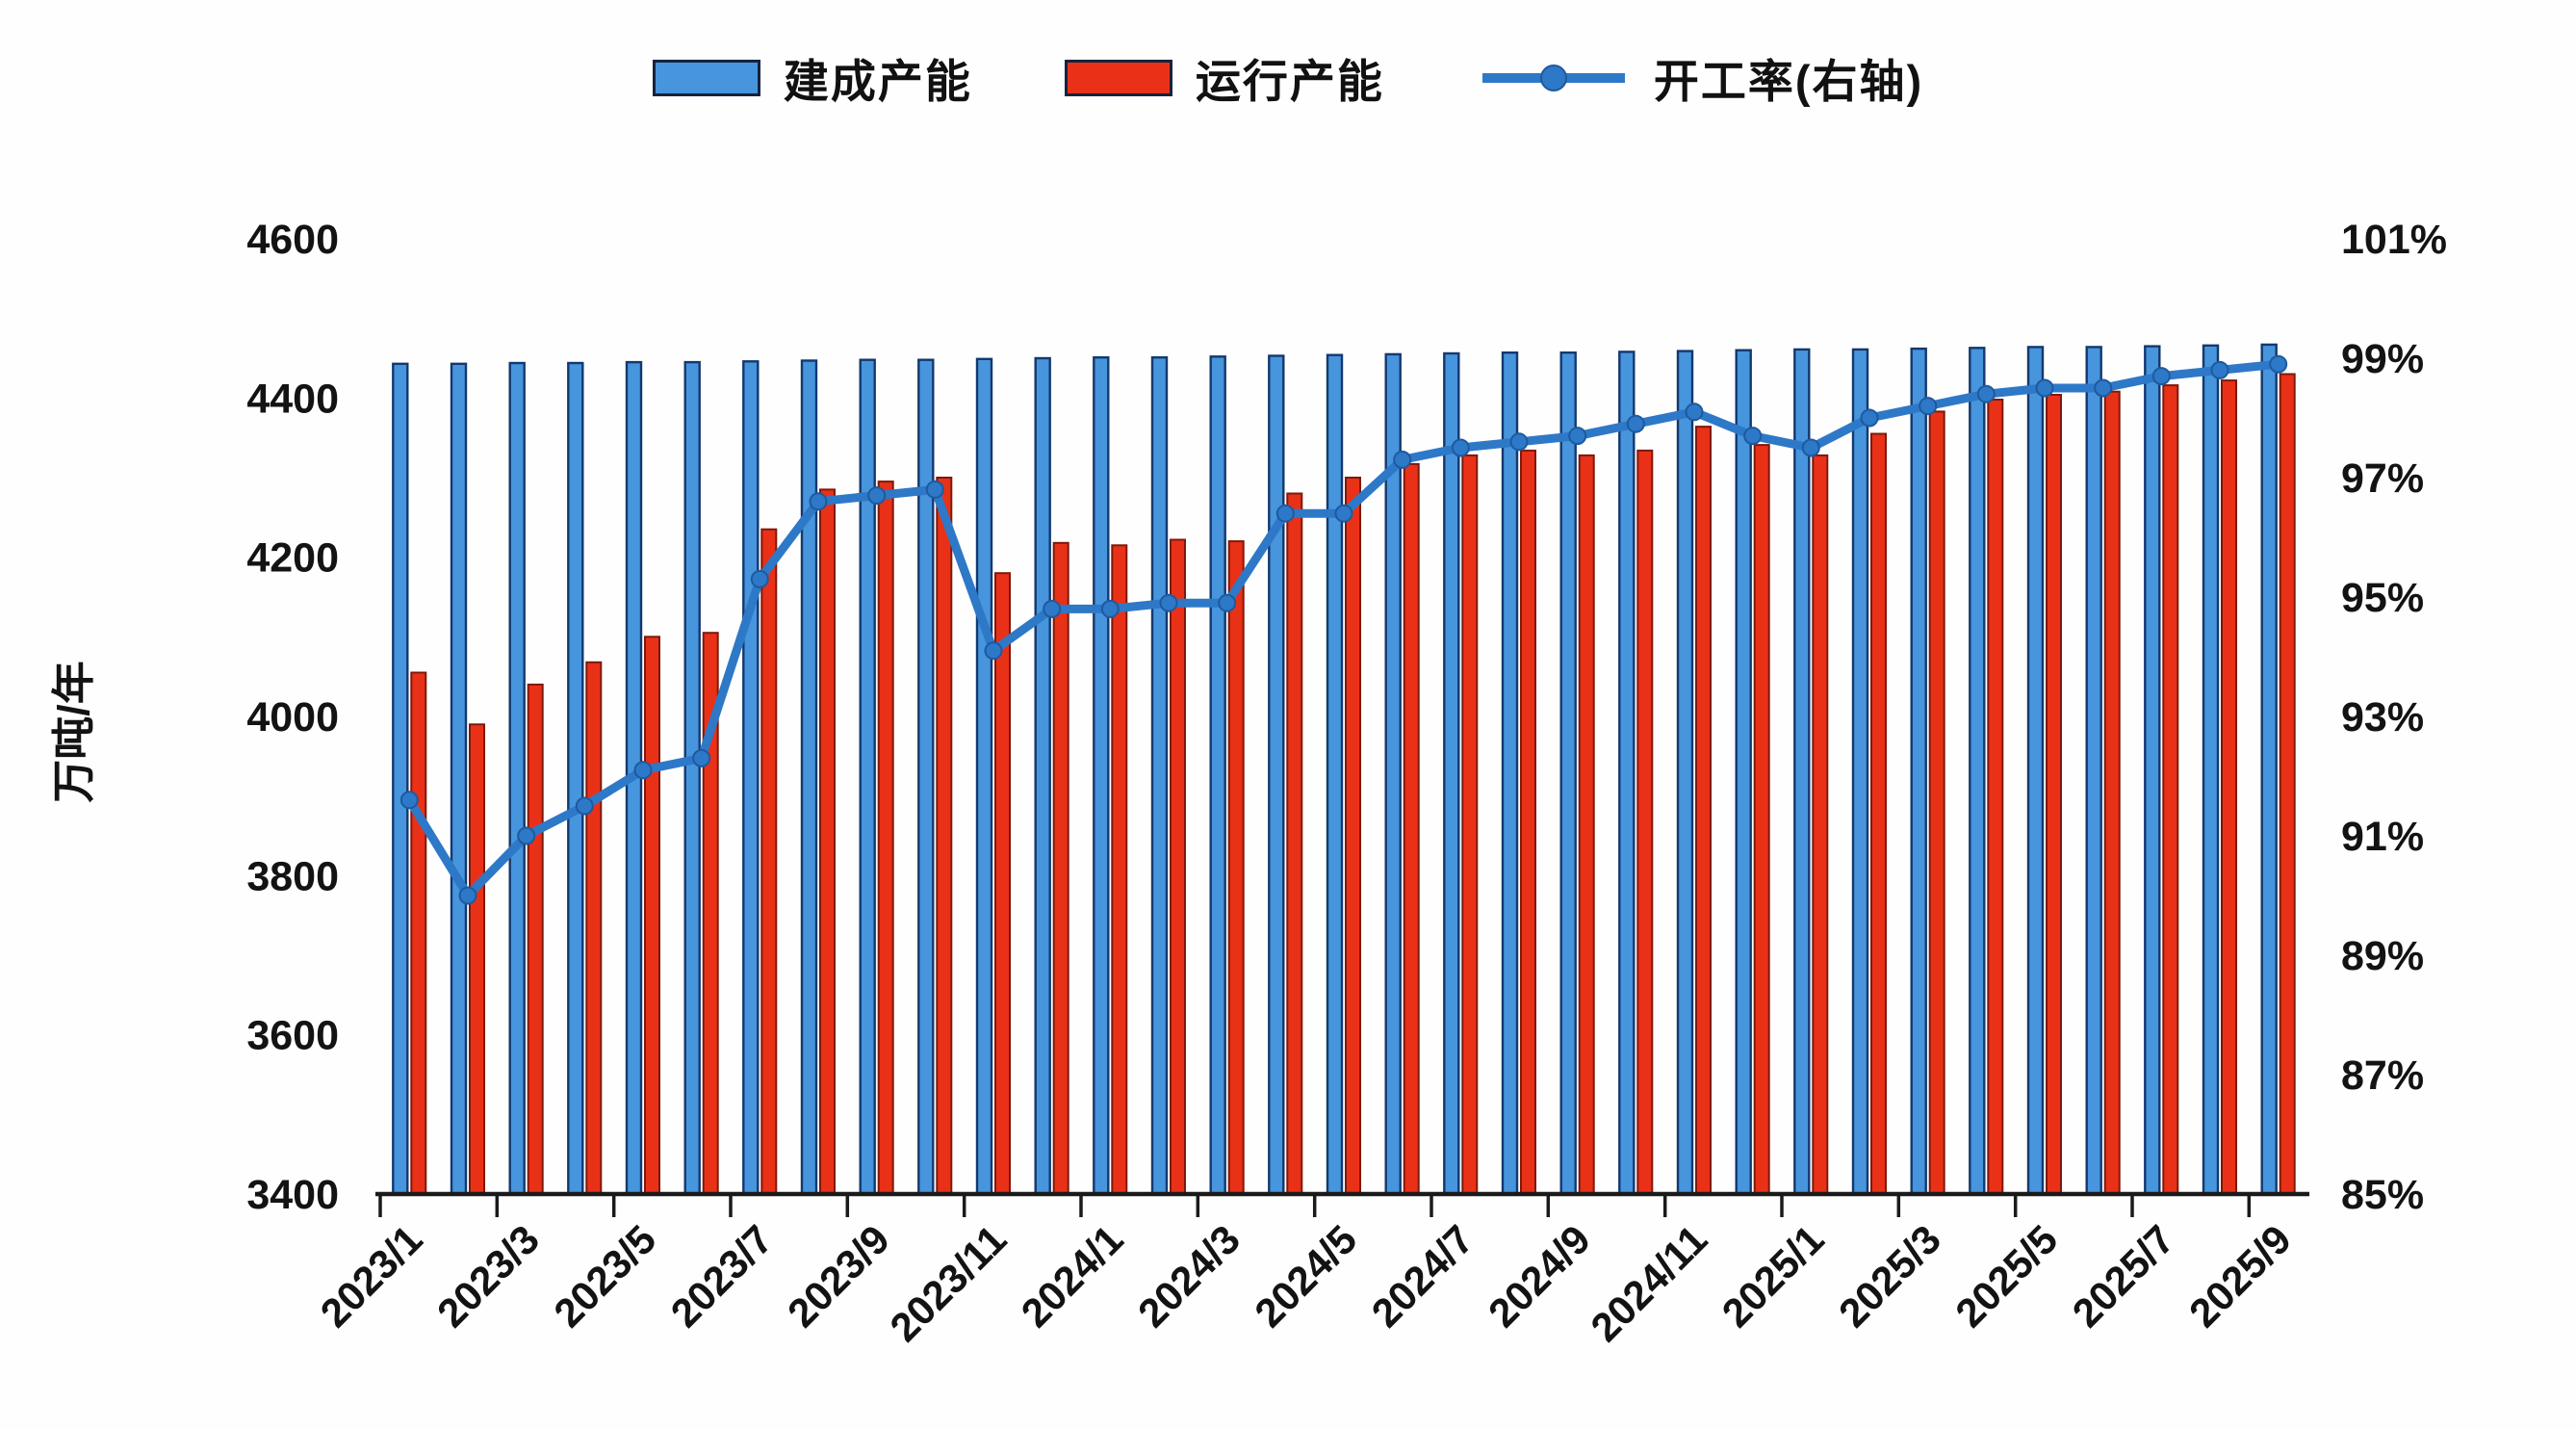 The height and width of the screenshot is (1429, 2576). What do you see at coordinates (877, 81) in the screenshot?
I see `legend-label-built-capacity: 建成产能` at bounding box center [877, 81].